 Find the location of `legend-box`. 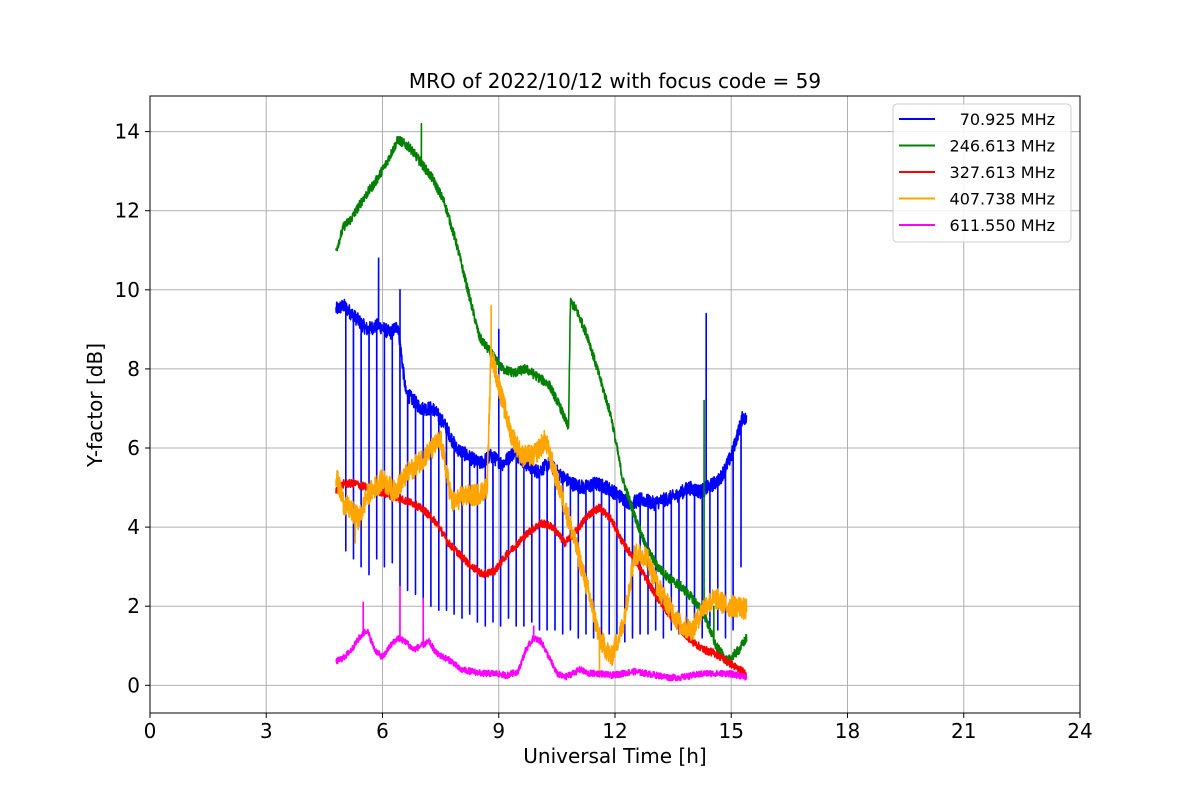

legend-box is located at coordinates (982, 173).